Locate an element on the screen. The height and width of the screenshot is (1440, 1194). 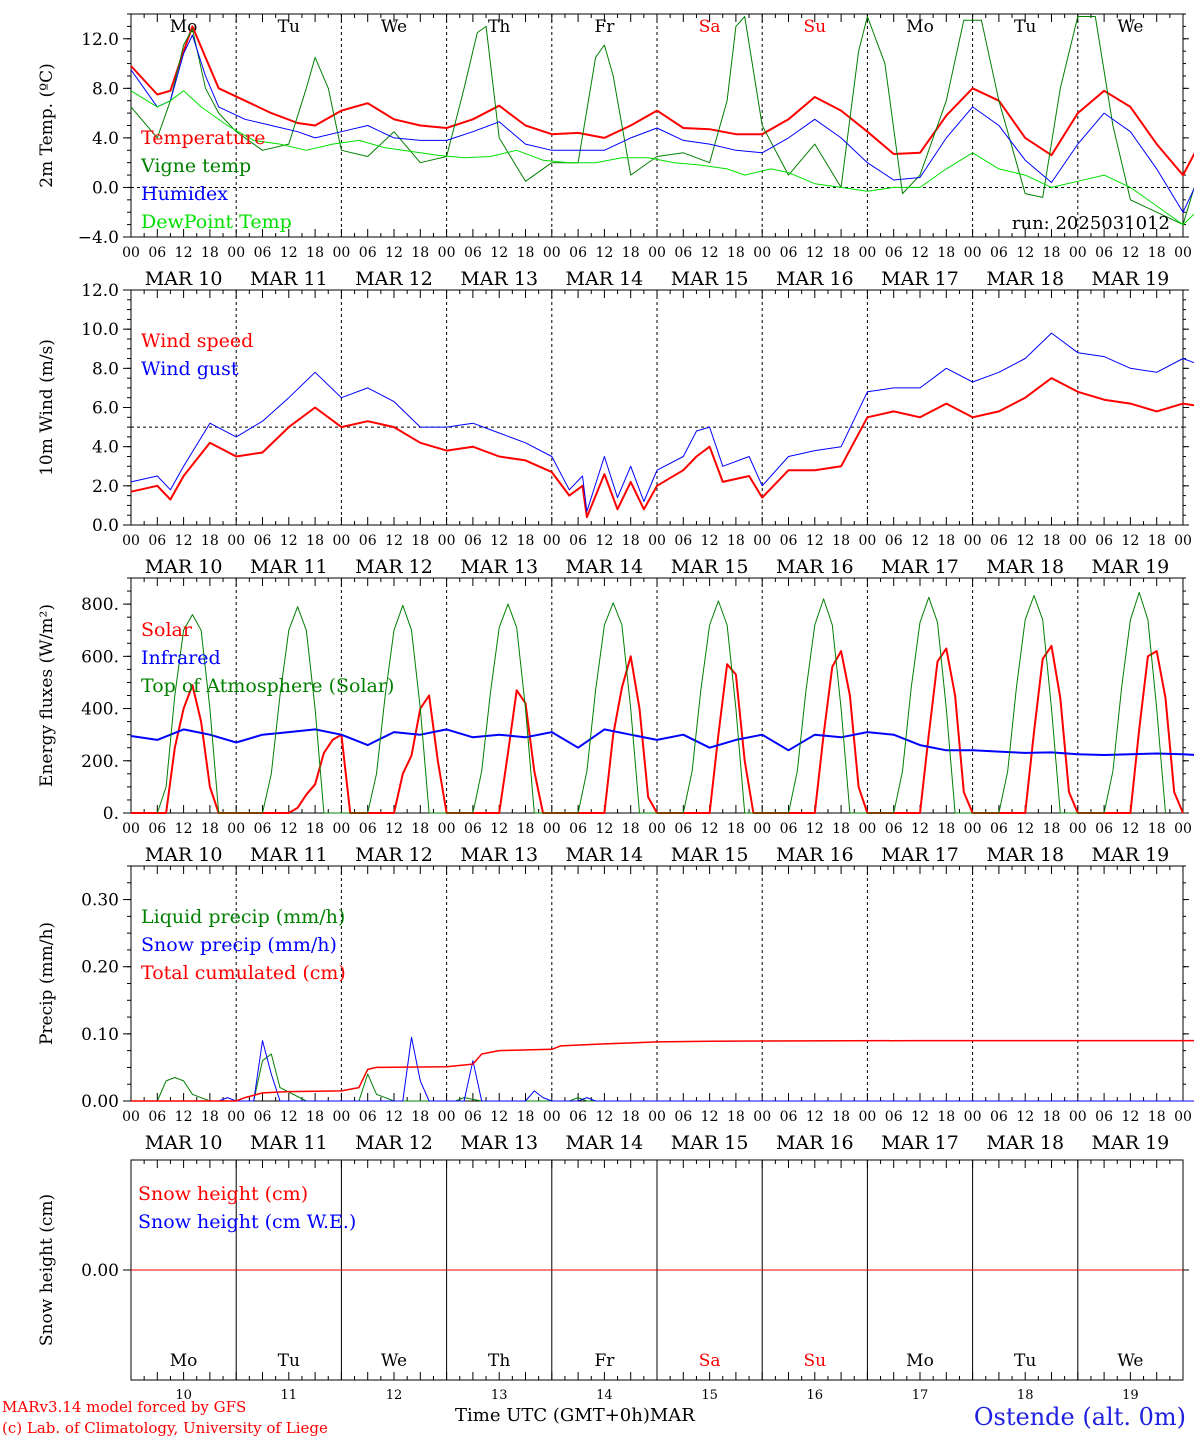
day-number-label: 16 is located at coordinates (815, 1394).